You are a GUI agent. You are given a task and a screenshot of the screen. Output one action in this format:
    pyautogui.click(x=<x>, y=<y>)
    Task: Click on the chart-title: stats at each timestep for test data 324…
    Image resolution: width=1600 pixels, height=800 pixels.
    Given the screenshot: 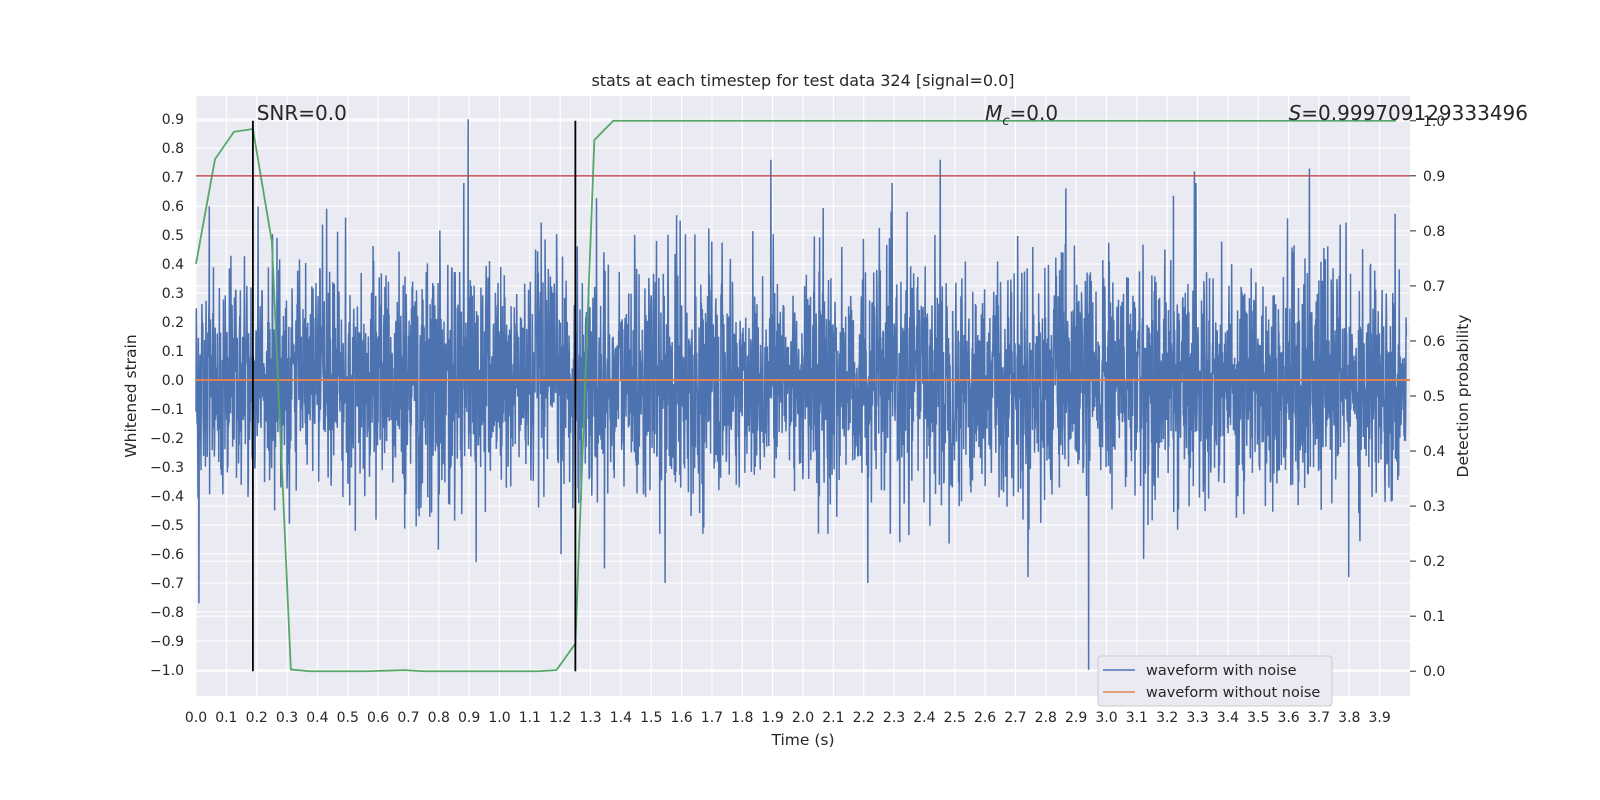 What is the action you would take?
    pyautogui.click(x=802, y=80)
    